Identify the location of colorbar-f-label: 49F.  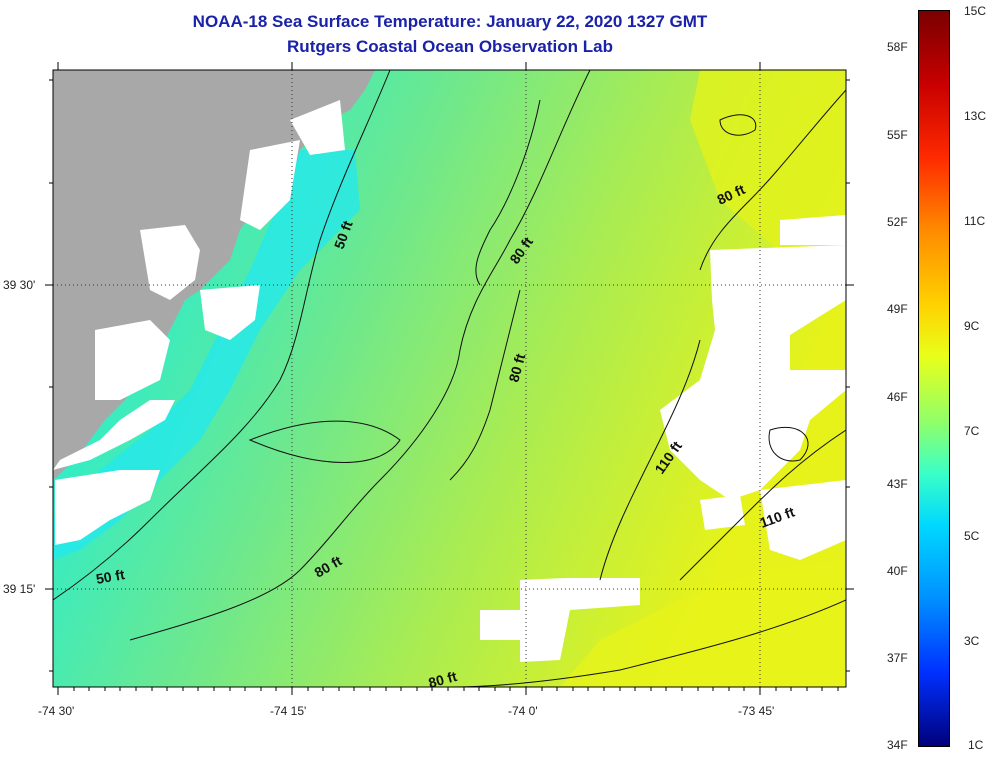
(897, 309).